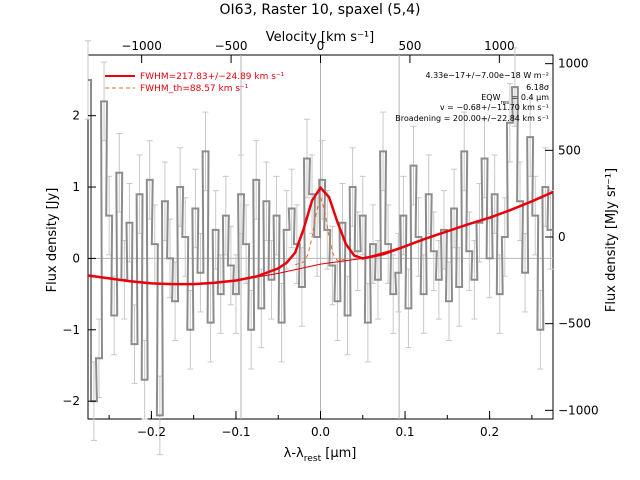 The height and width of the screenshot is (480, 640). What do you see at coordinates (499, 46) in the screenshot?
I see `top-tick-label: 1000` at bounding box center [499, 46].